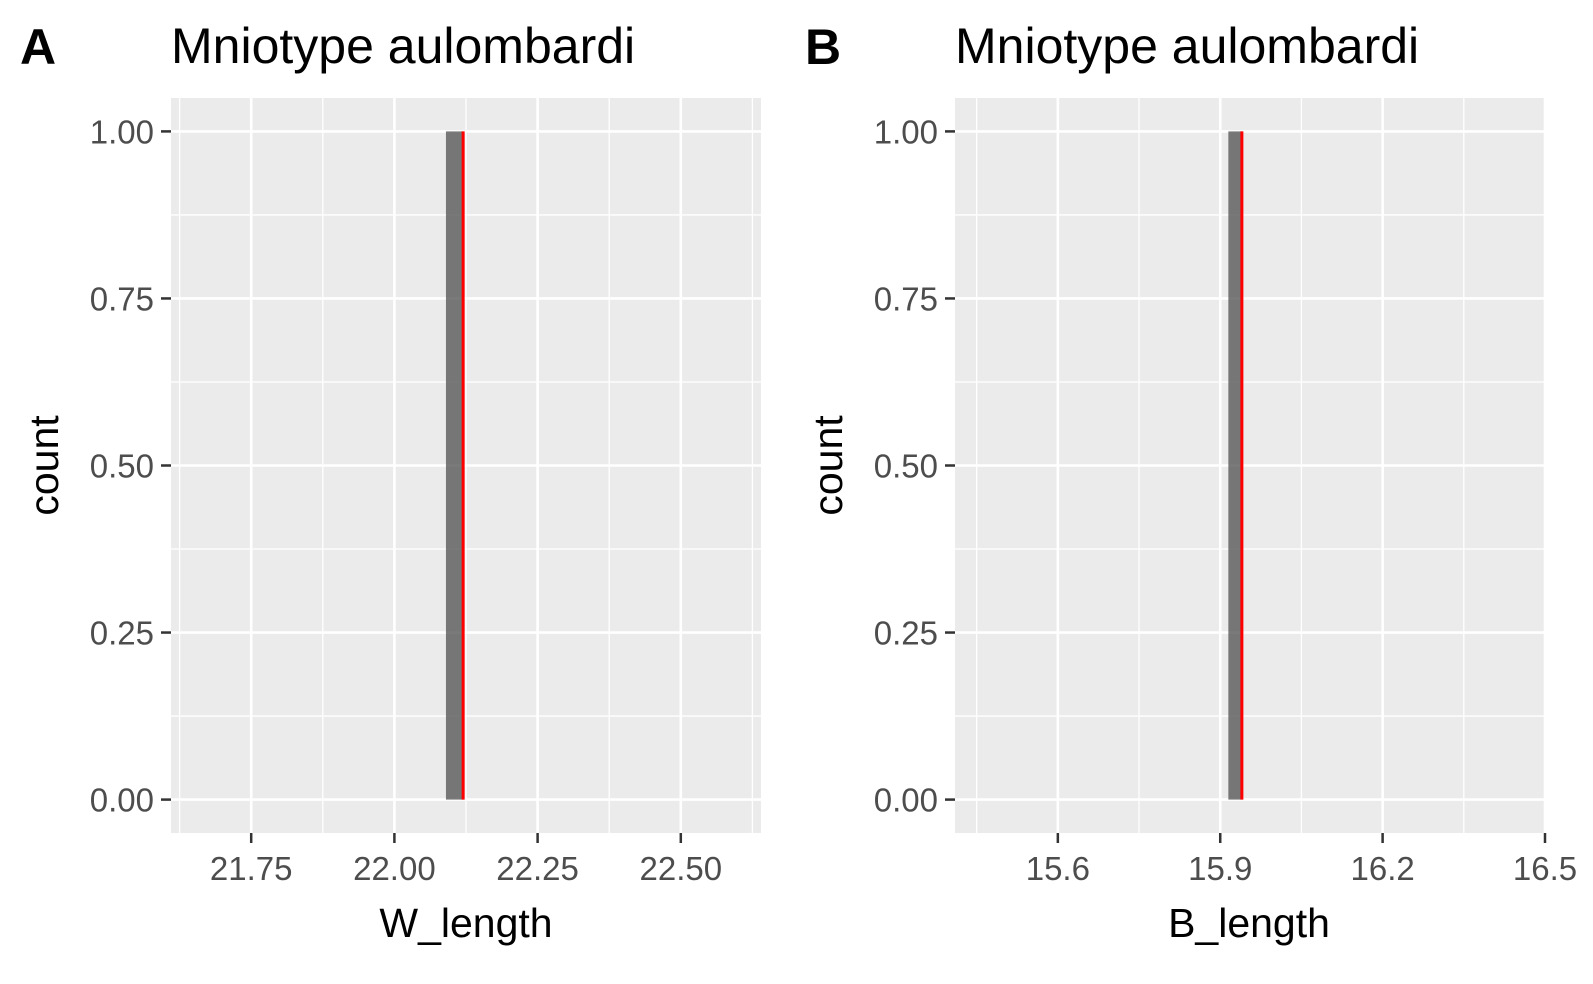  I want to click on panel-tag: B, so click(823, 47).